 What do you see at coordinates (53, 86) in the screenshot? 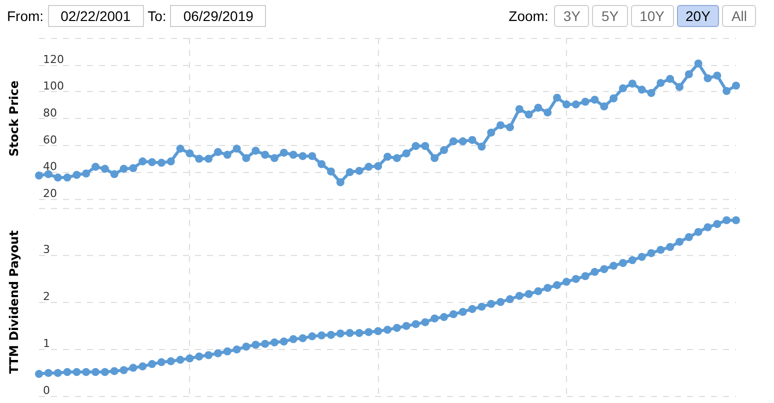
I see `y-tick-label: 100` at bounding box center [53, 86].